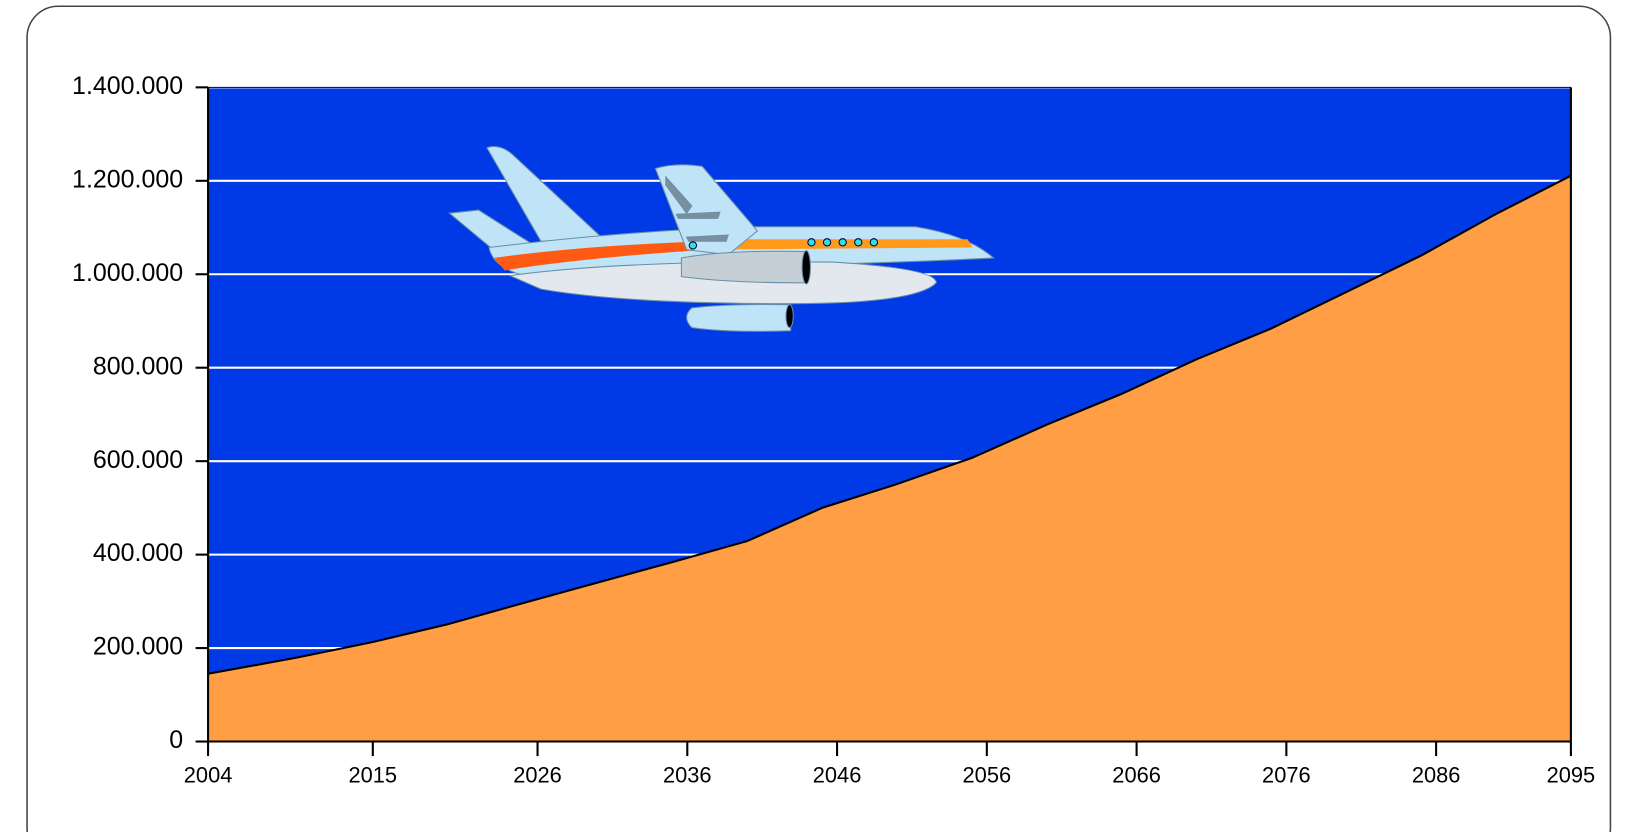 The height and width of the screenshot is (832, 1625). What do you see at coordinates (687, 775) in the screenshot?
I see `x-tick-label: 2036` at bounding box center [687, 775].